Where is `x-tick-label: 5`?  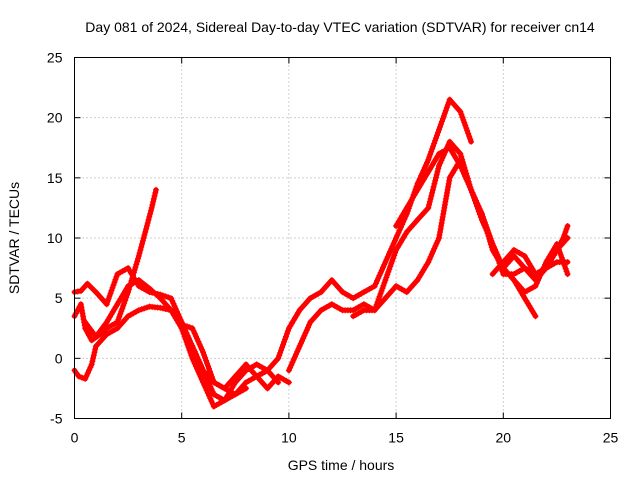
x-tick-label: 5 is located at coordinates (182, 438).